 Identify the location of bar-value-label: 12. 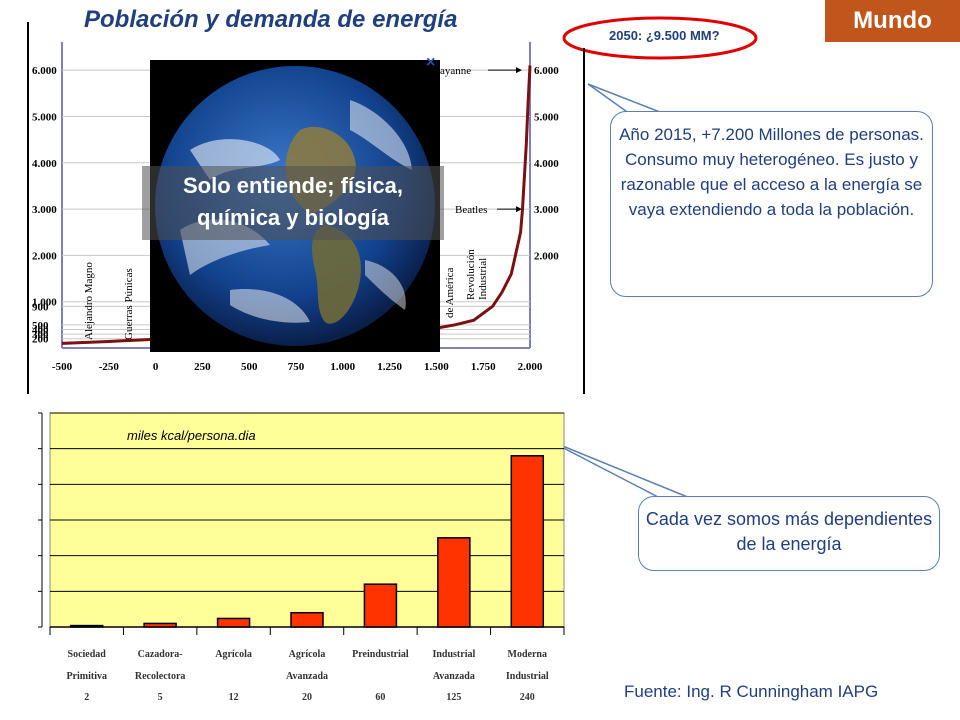
(234, 697).